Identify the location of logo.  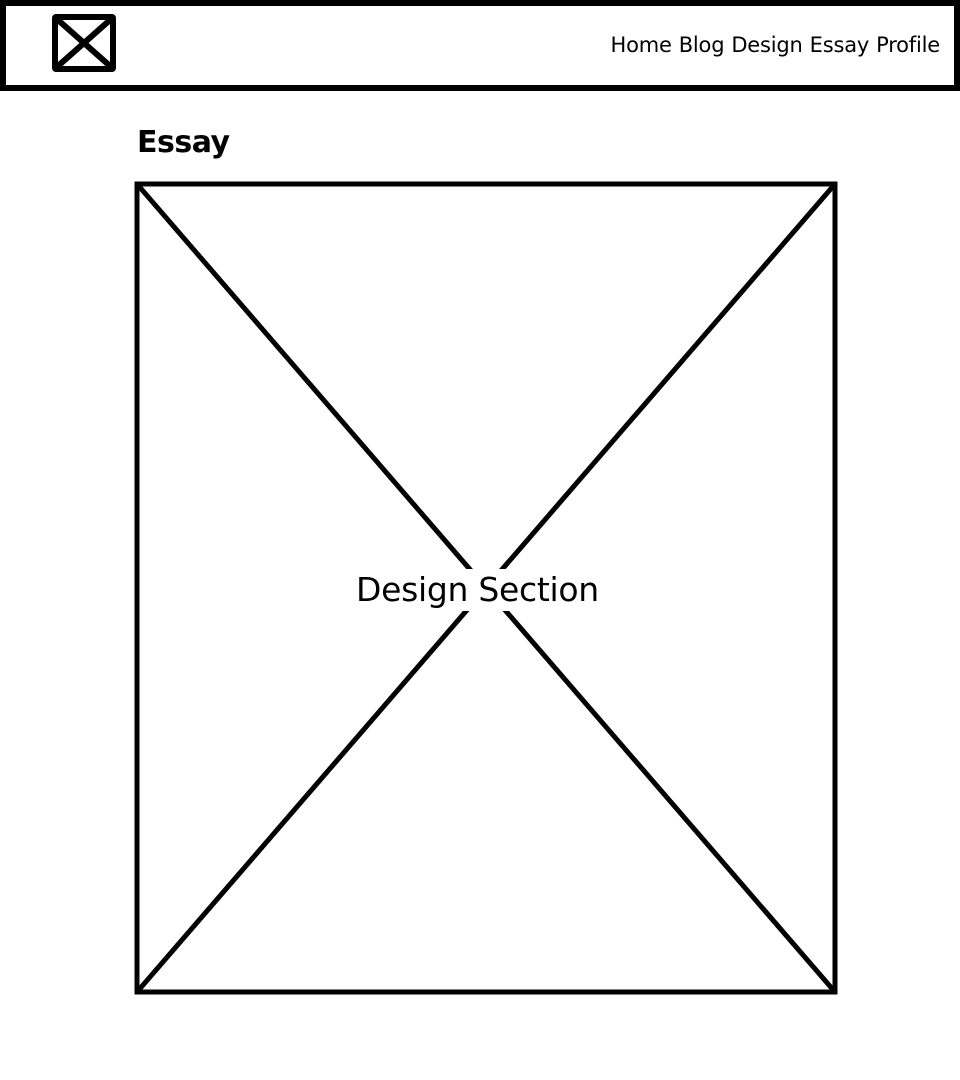
(84, 43).